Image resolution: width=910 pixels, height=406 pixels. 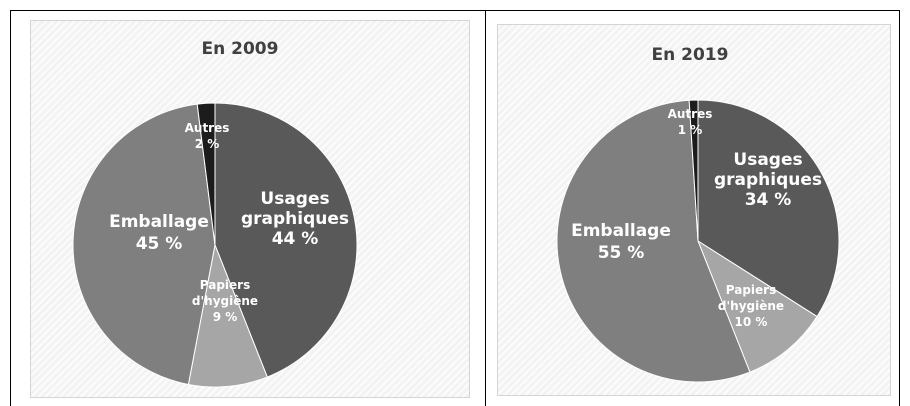 I want to click on slice-label: Emballage 55 %, so click(x=621, y=242).